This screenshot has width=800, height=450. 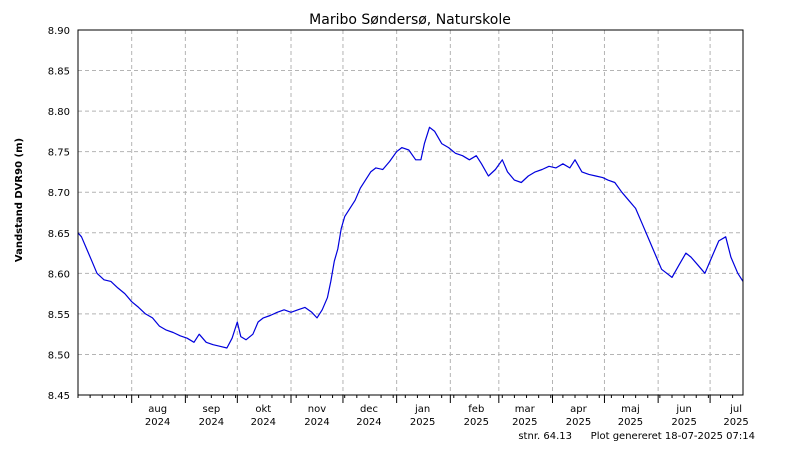 I want to click on x-tick-label-month: feb, so click(x=476, y=409).